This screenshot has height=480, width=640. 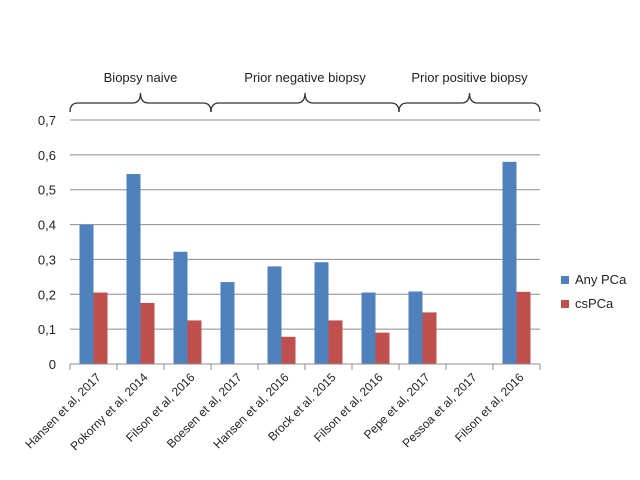 I want to click on y-tick-label: 0,1, so click(x=47, y=329).